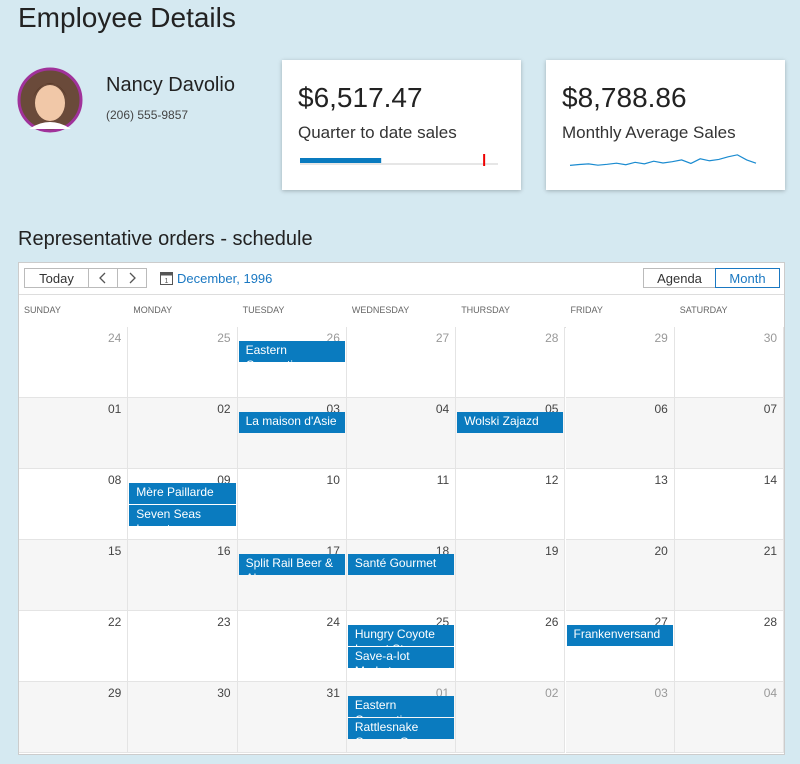 This screenshot has width=800, height=764. I want to click on event: Seven Seas Imports, so click(182, 515).